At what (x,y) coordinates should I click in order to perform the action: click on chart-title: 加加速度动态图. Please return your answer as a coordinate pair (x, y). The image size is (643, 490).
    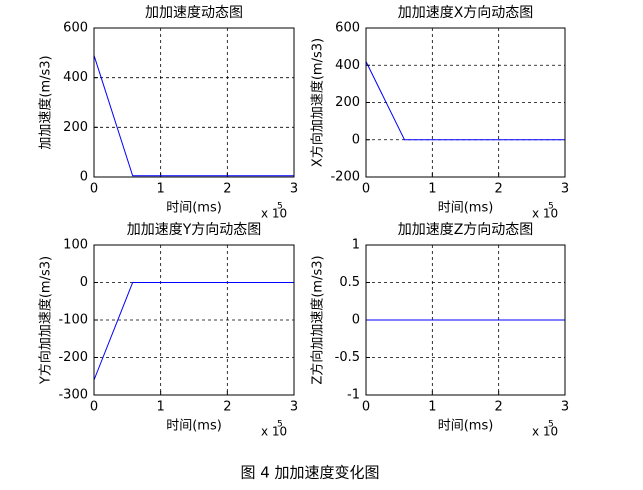
    Looking at the image, I should click on (194, 13).